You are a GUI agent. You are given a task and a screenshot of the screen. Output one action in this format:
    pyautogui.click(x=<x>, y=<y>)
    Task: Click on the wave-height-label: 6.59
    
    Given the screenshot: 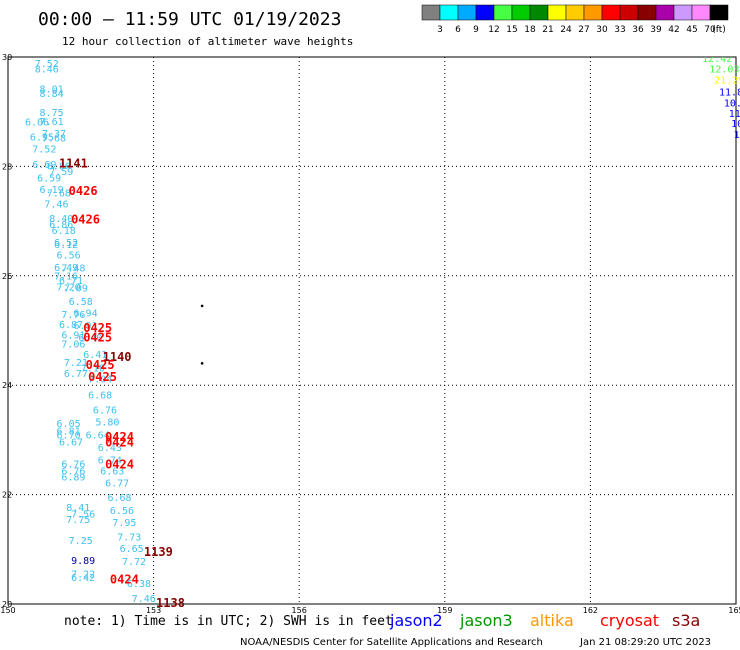 What is the action you would take?
    pyautogui.click(x=49, y=178)
    